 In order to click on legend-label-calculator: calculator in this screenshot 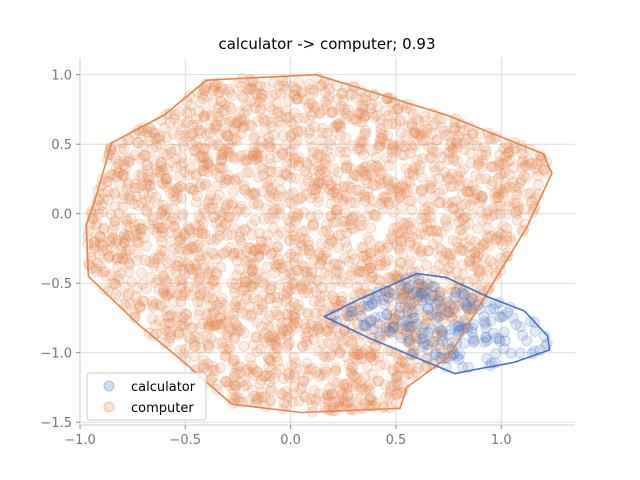, I will do `click(163, 387)`.